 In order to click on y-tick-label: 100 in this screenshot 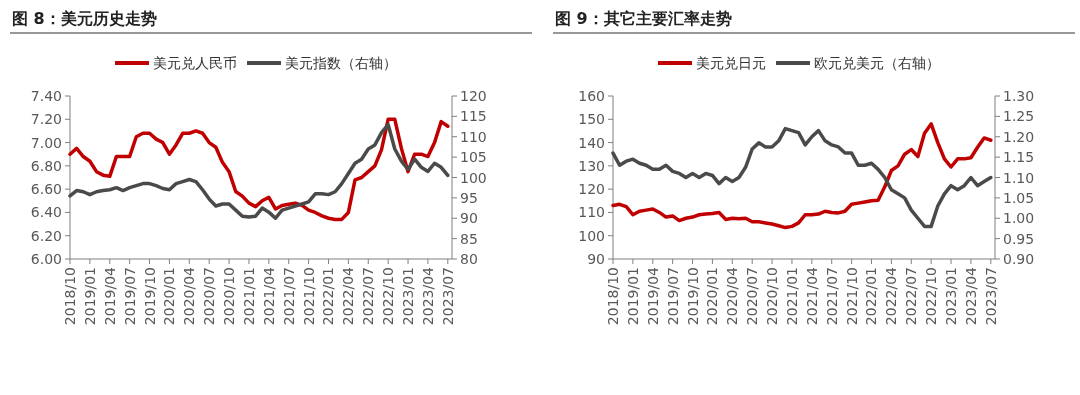, I will do `click(591, 235)`.